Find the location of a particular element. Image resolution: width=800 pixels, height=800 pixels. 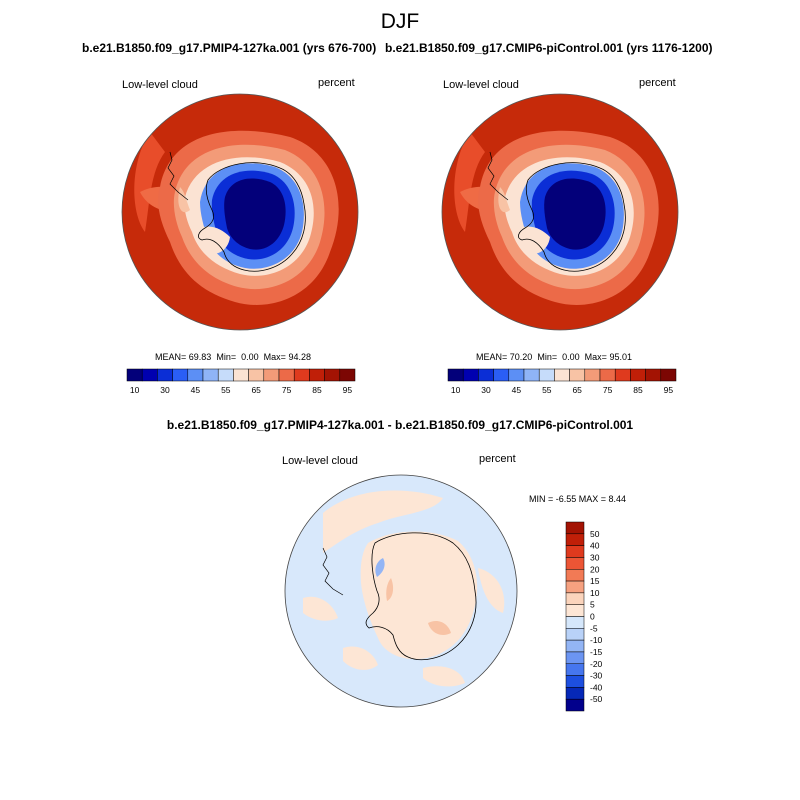

panel-3-units-label: percent is located at coordinates (497, 459).